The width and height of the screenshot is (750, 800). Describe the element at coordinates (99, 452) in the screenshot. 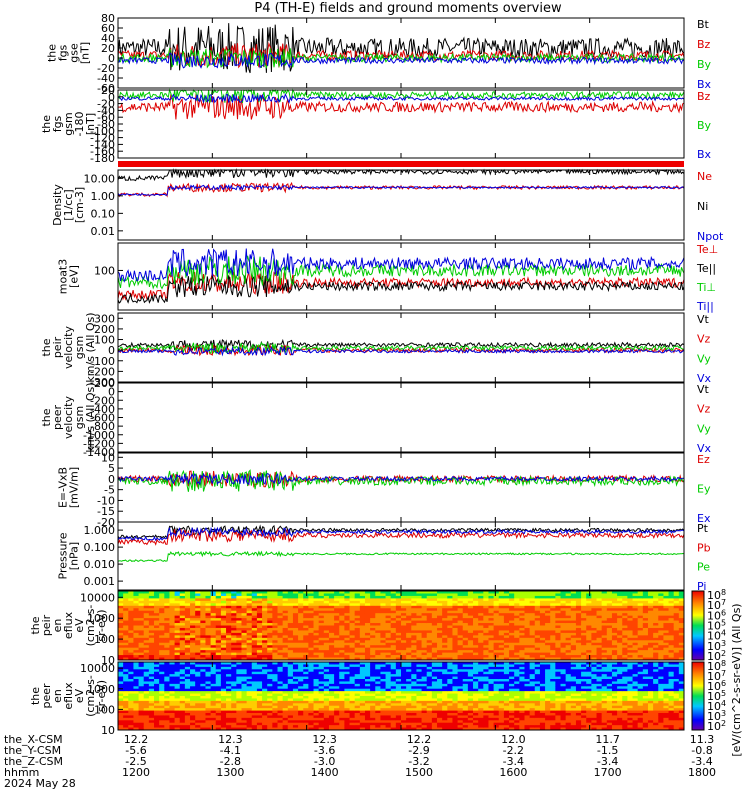

I see `y-tick-label: -1400` at that location.